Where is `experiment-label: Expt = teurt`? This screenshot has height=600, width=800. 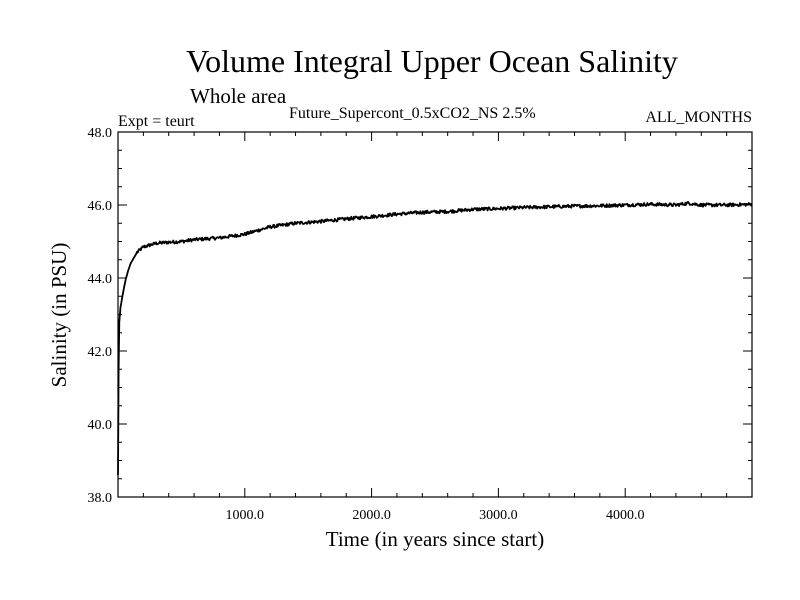 experiment-label: Expt = teurt is located at coordinates (156, 121).